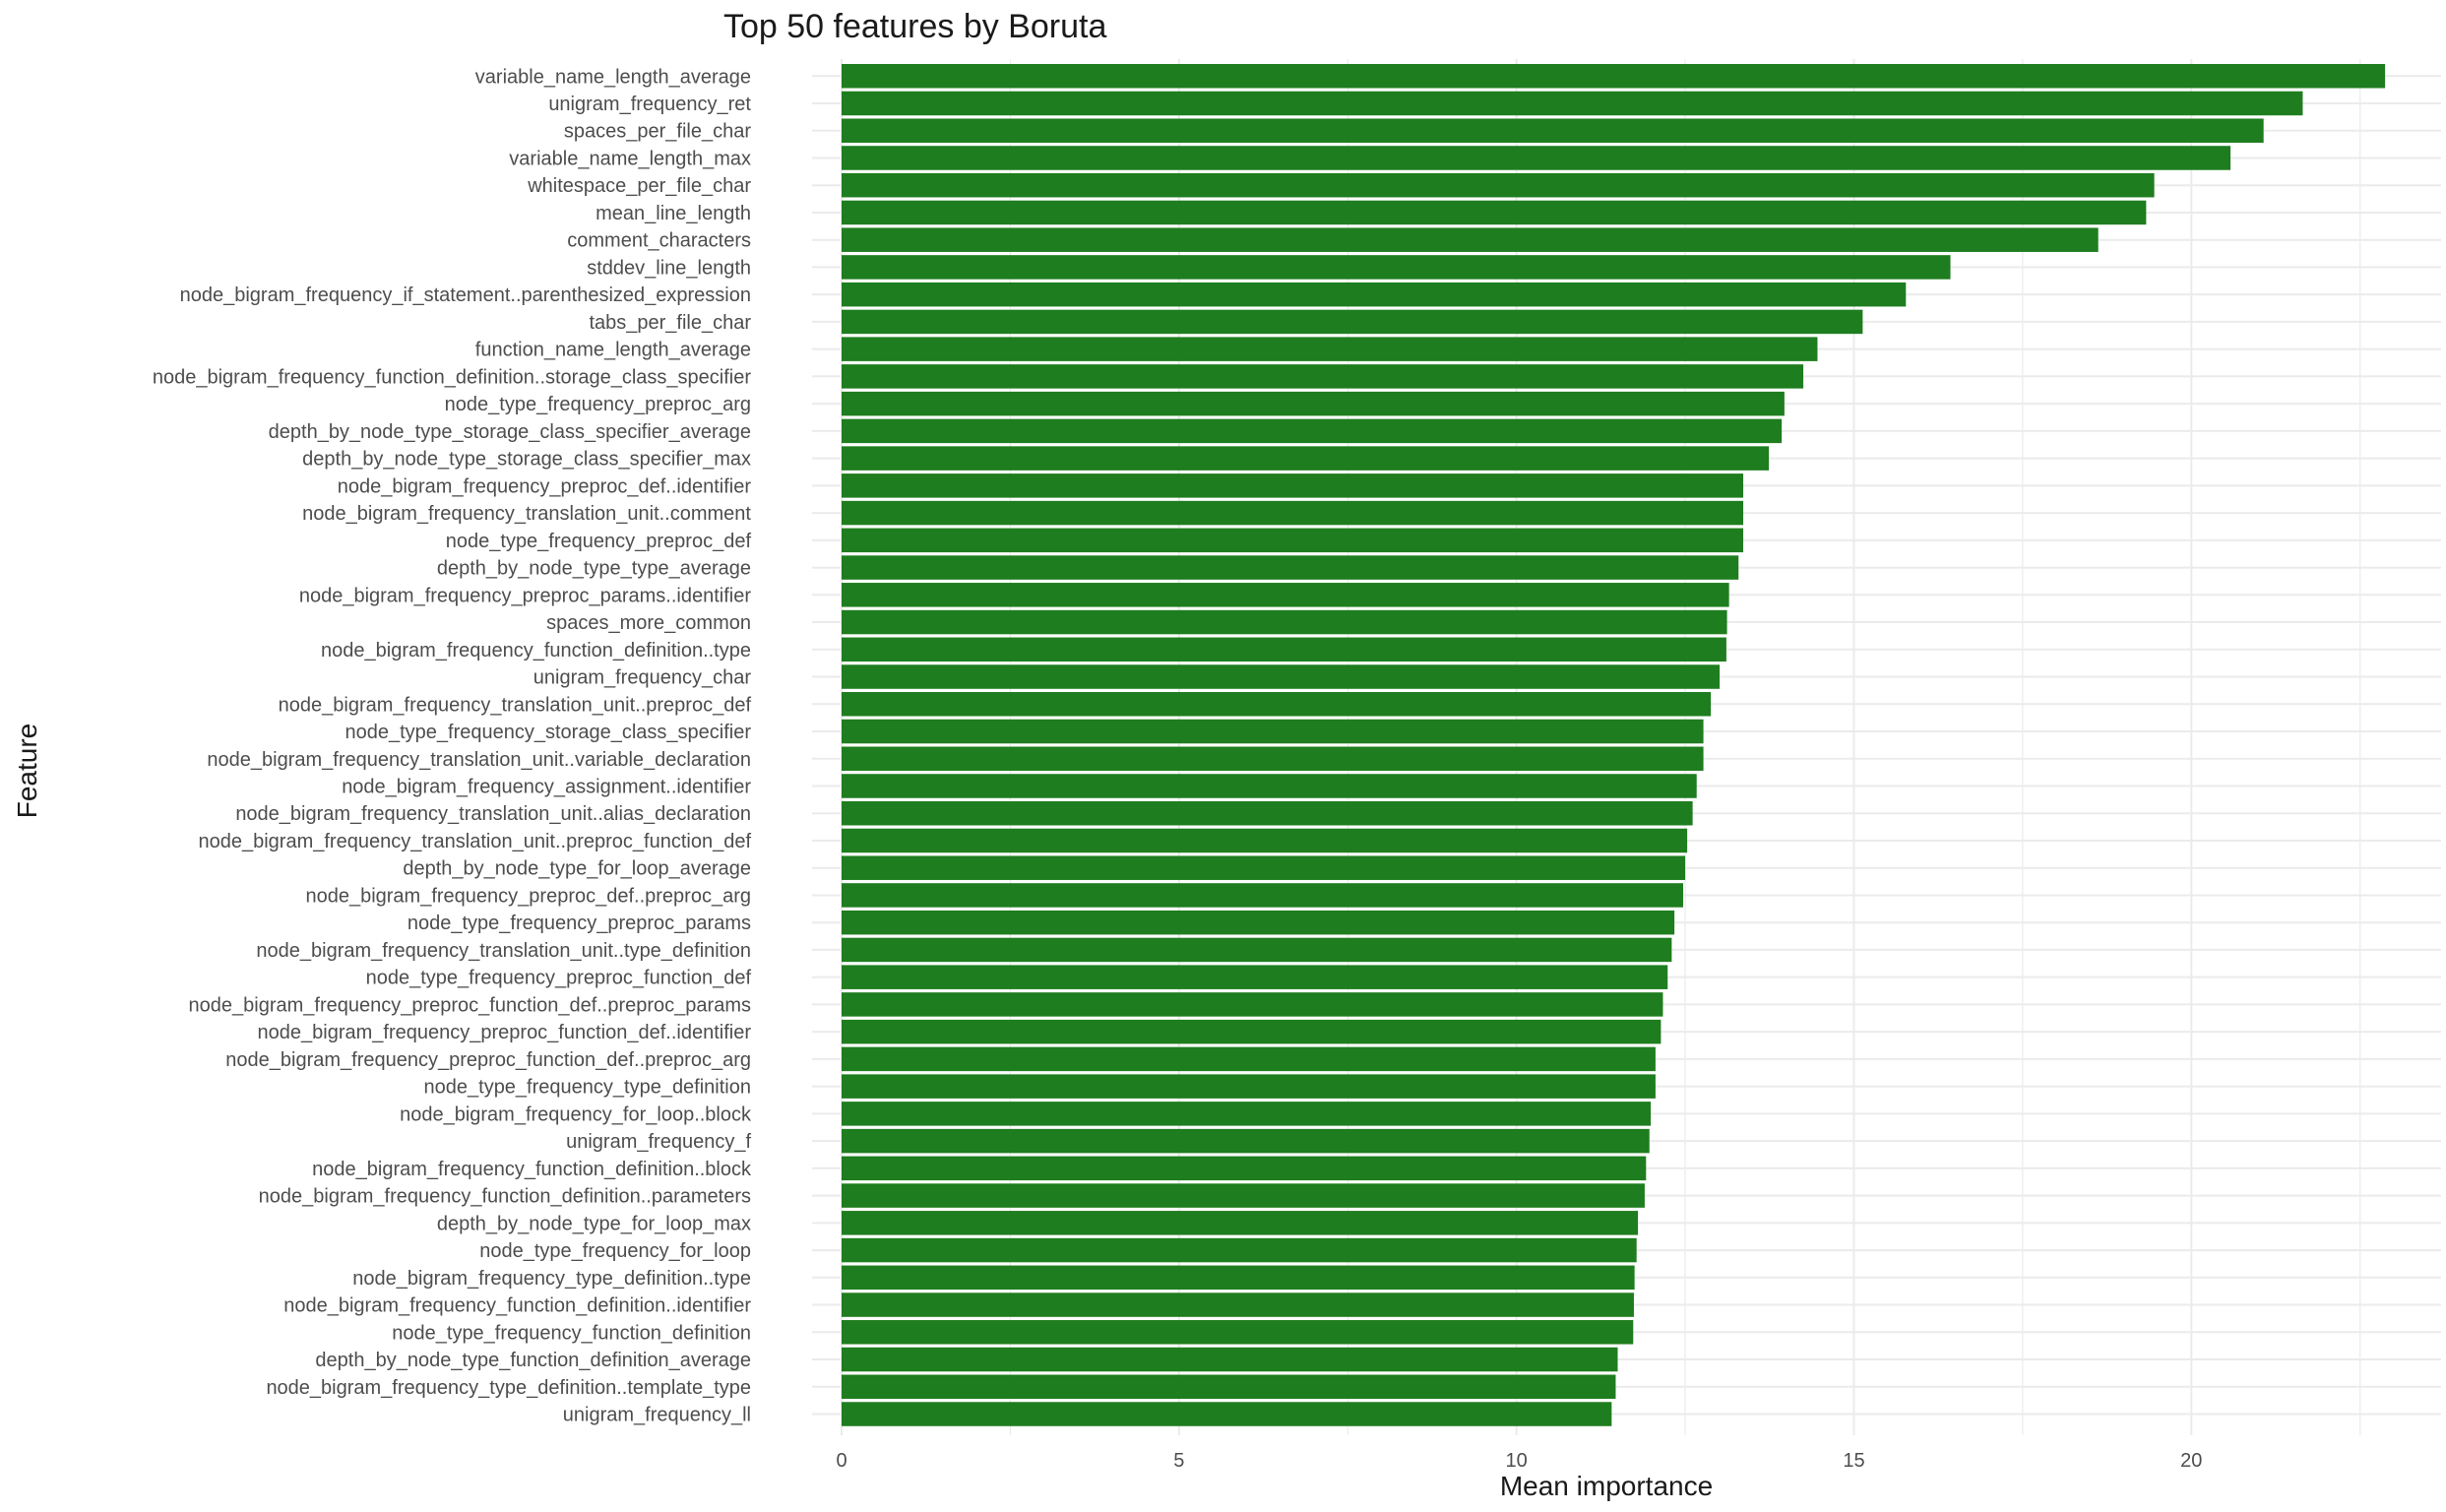 The width and height of the screenshot is (2446, 1512). I want to click on feature-label: depth_by_node_type_type_average, so click(594, 569).